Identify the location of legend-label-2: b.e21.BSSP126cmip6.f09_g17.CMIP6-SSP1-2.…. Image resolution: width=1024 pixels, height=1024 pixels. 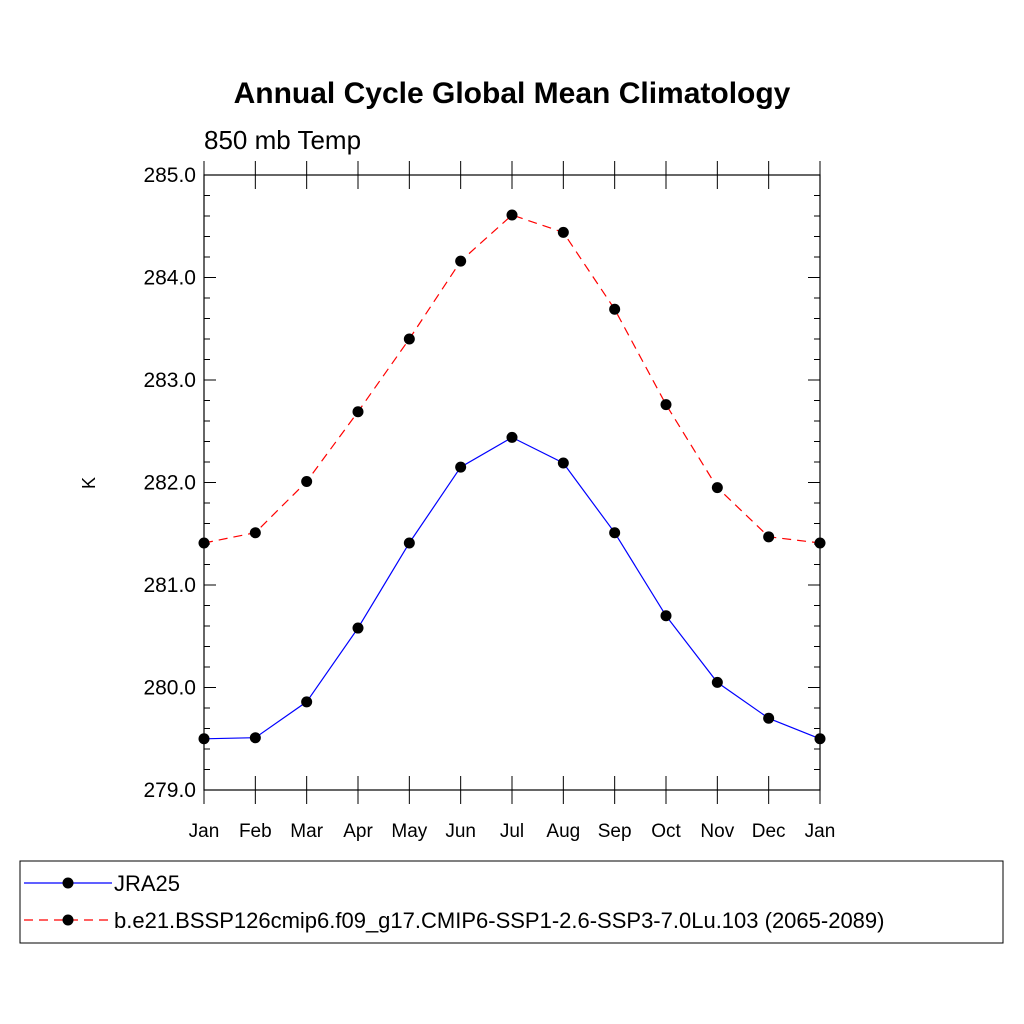
(499, 920).